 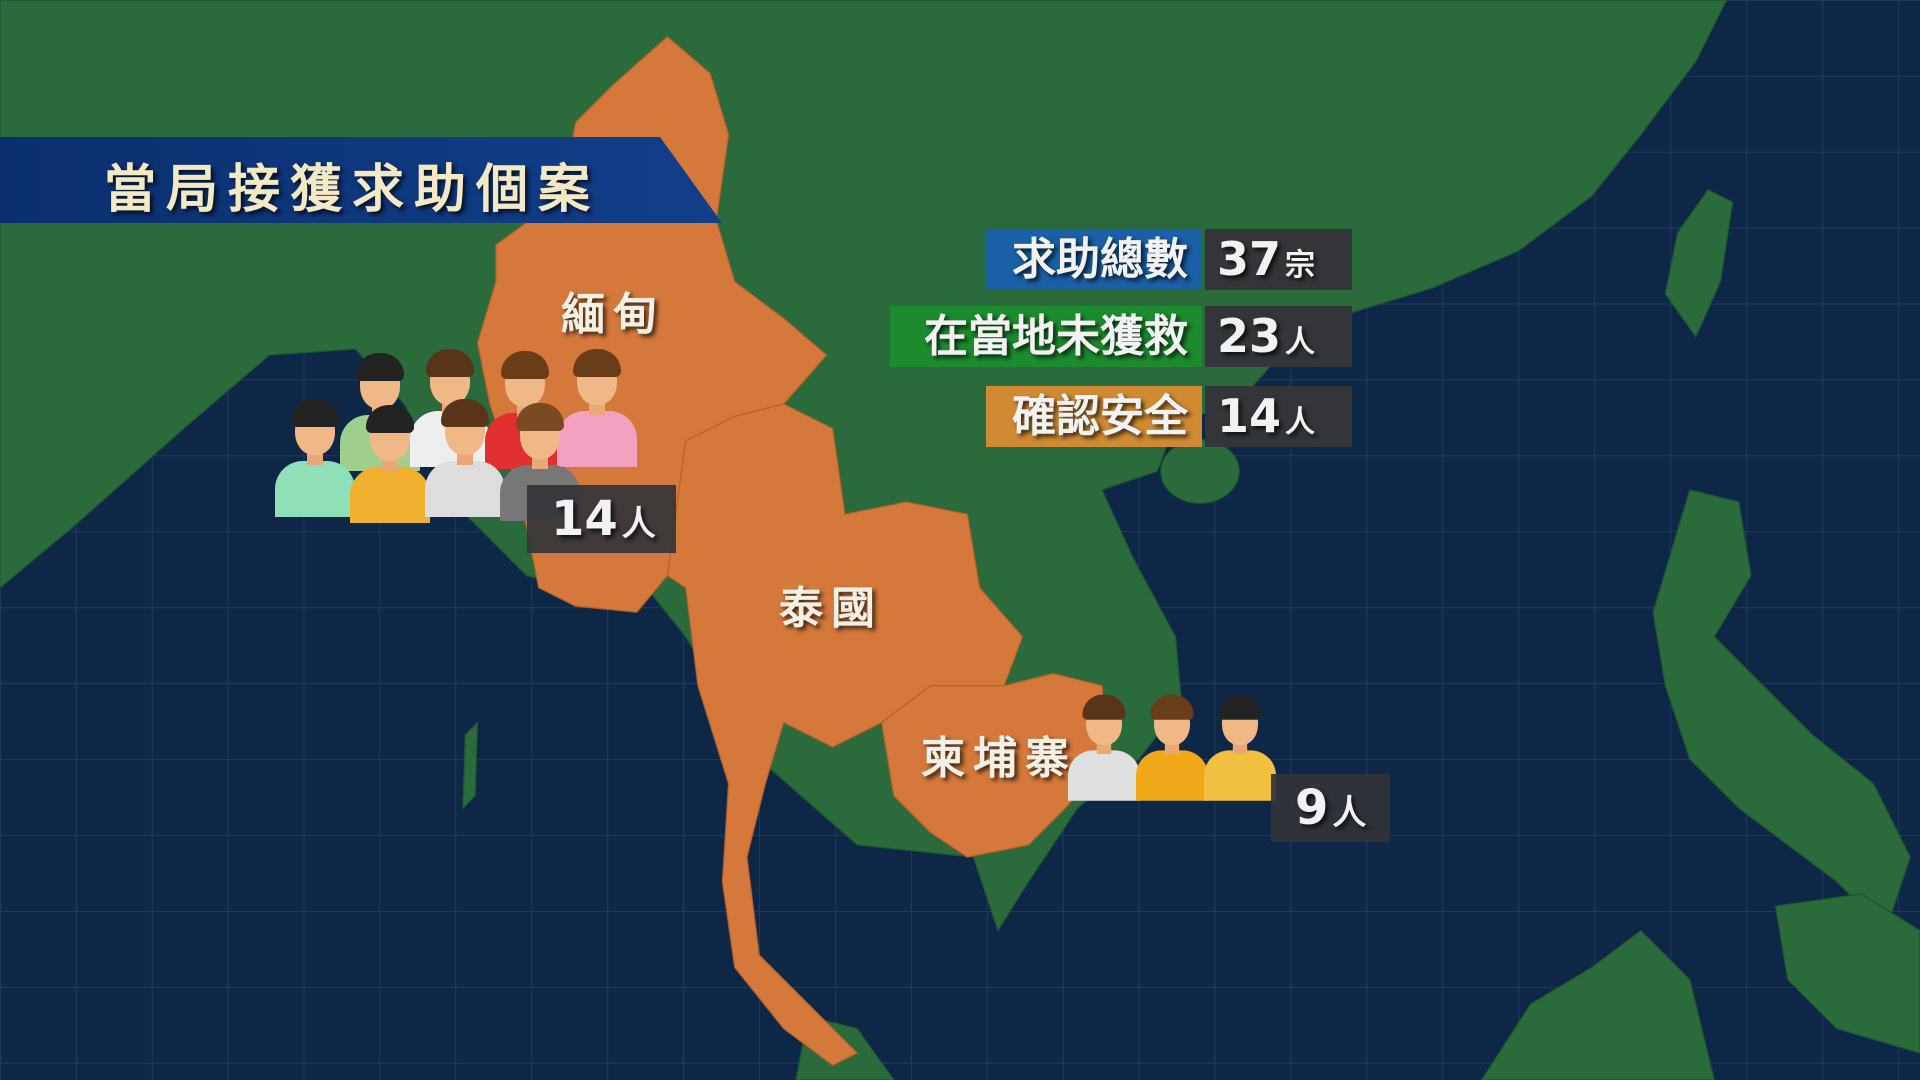 What do you see at coordinates (1249, 416) in the screenshot?
I see `stat-number: 14` at bounding box center [1249, 416].